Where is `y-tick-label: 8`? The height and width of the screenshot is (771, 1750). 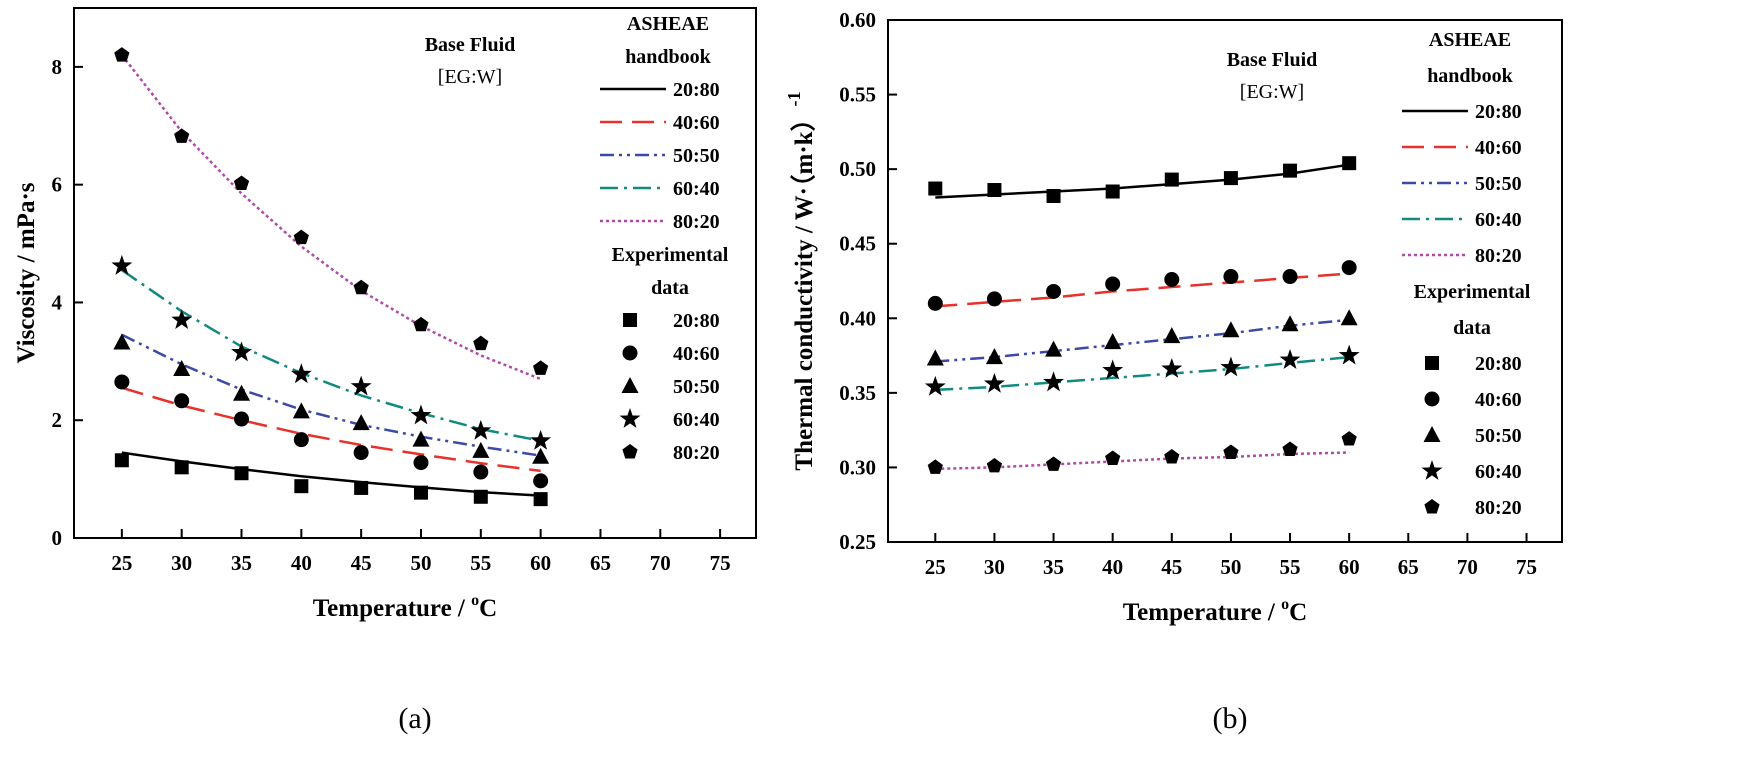 y-tick-label: 8 is located at coordinates (57, 67).